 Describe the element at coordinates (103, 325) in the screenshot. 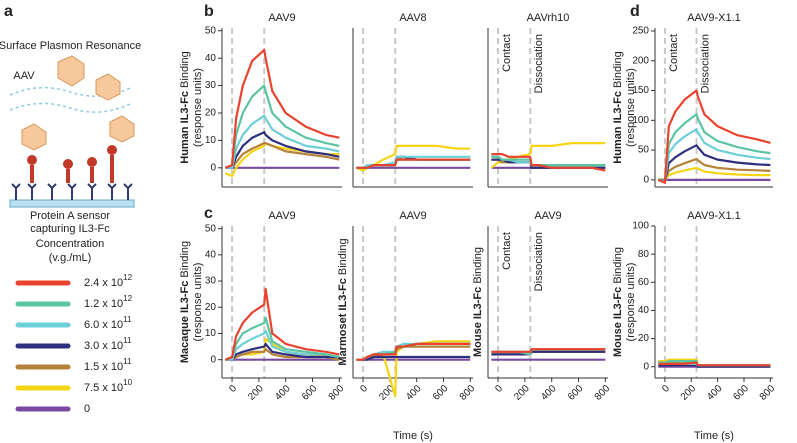

I see `legend-text: 6.0 x 10` at that location.